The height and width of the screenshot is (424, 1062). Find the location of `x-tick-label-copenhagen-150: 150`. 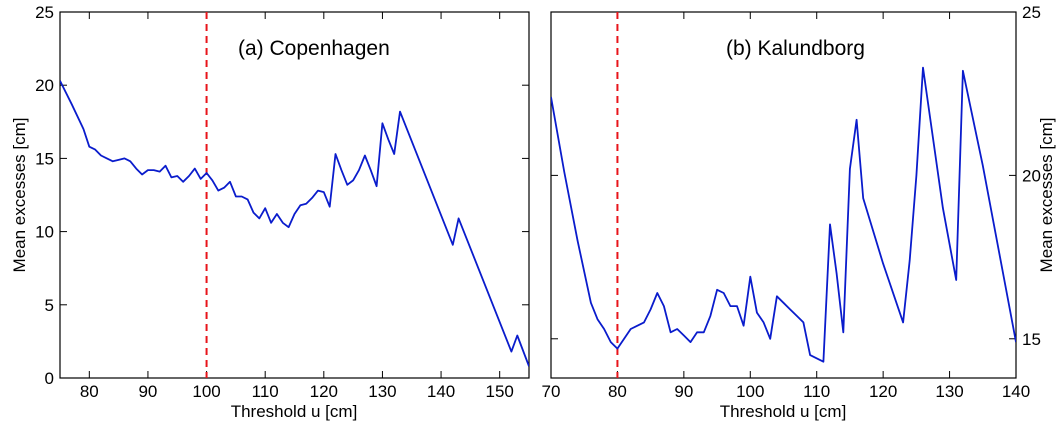

x-tick-label-copenhagen-150: 150 is located at coordinates (500, 391).